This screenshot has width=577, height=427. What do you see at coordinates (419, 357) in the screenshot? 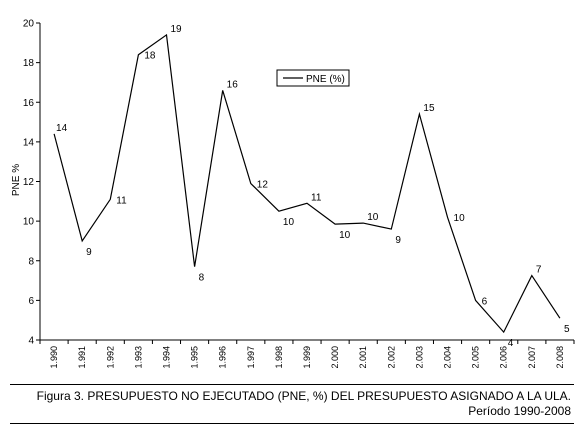
I see `x-tick-label: 2.003` at bounding box center [419, 357].